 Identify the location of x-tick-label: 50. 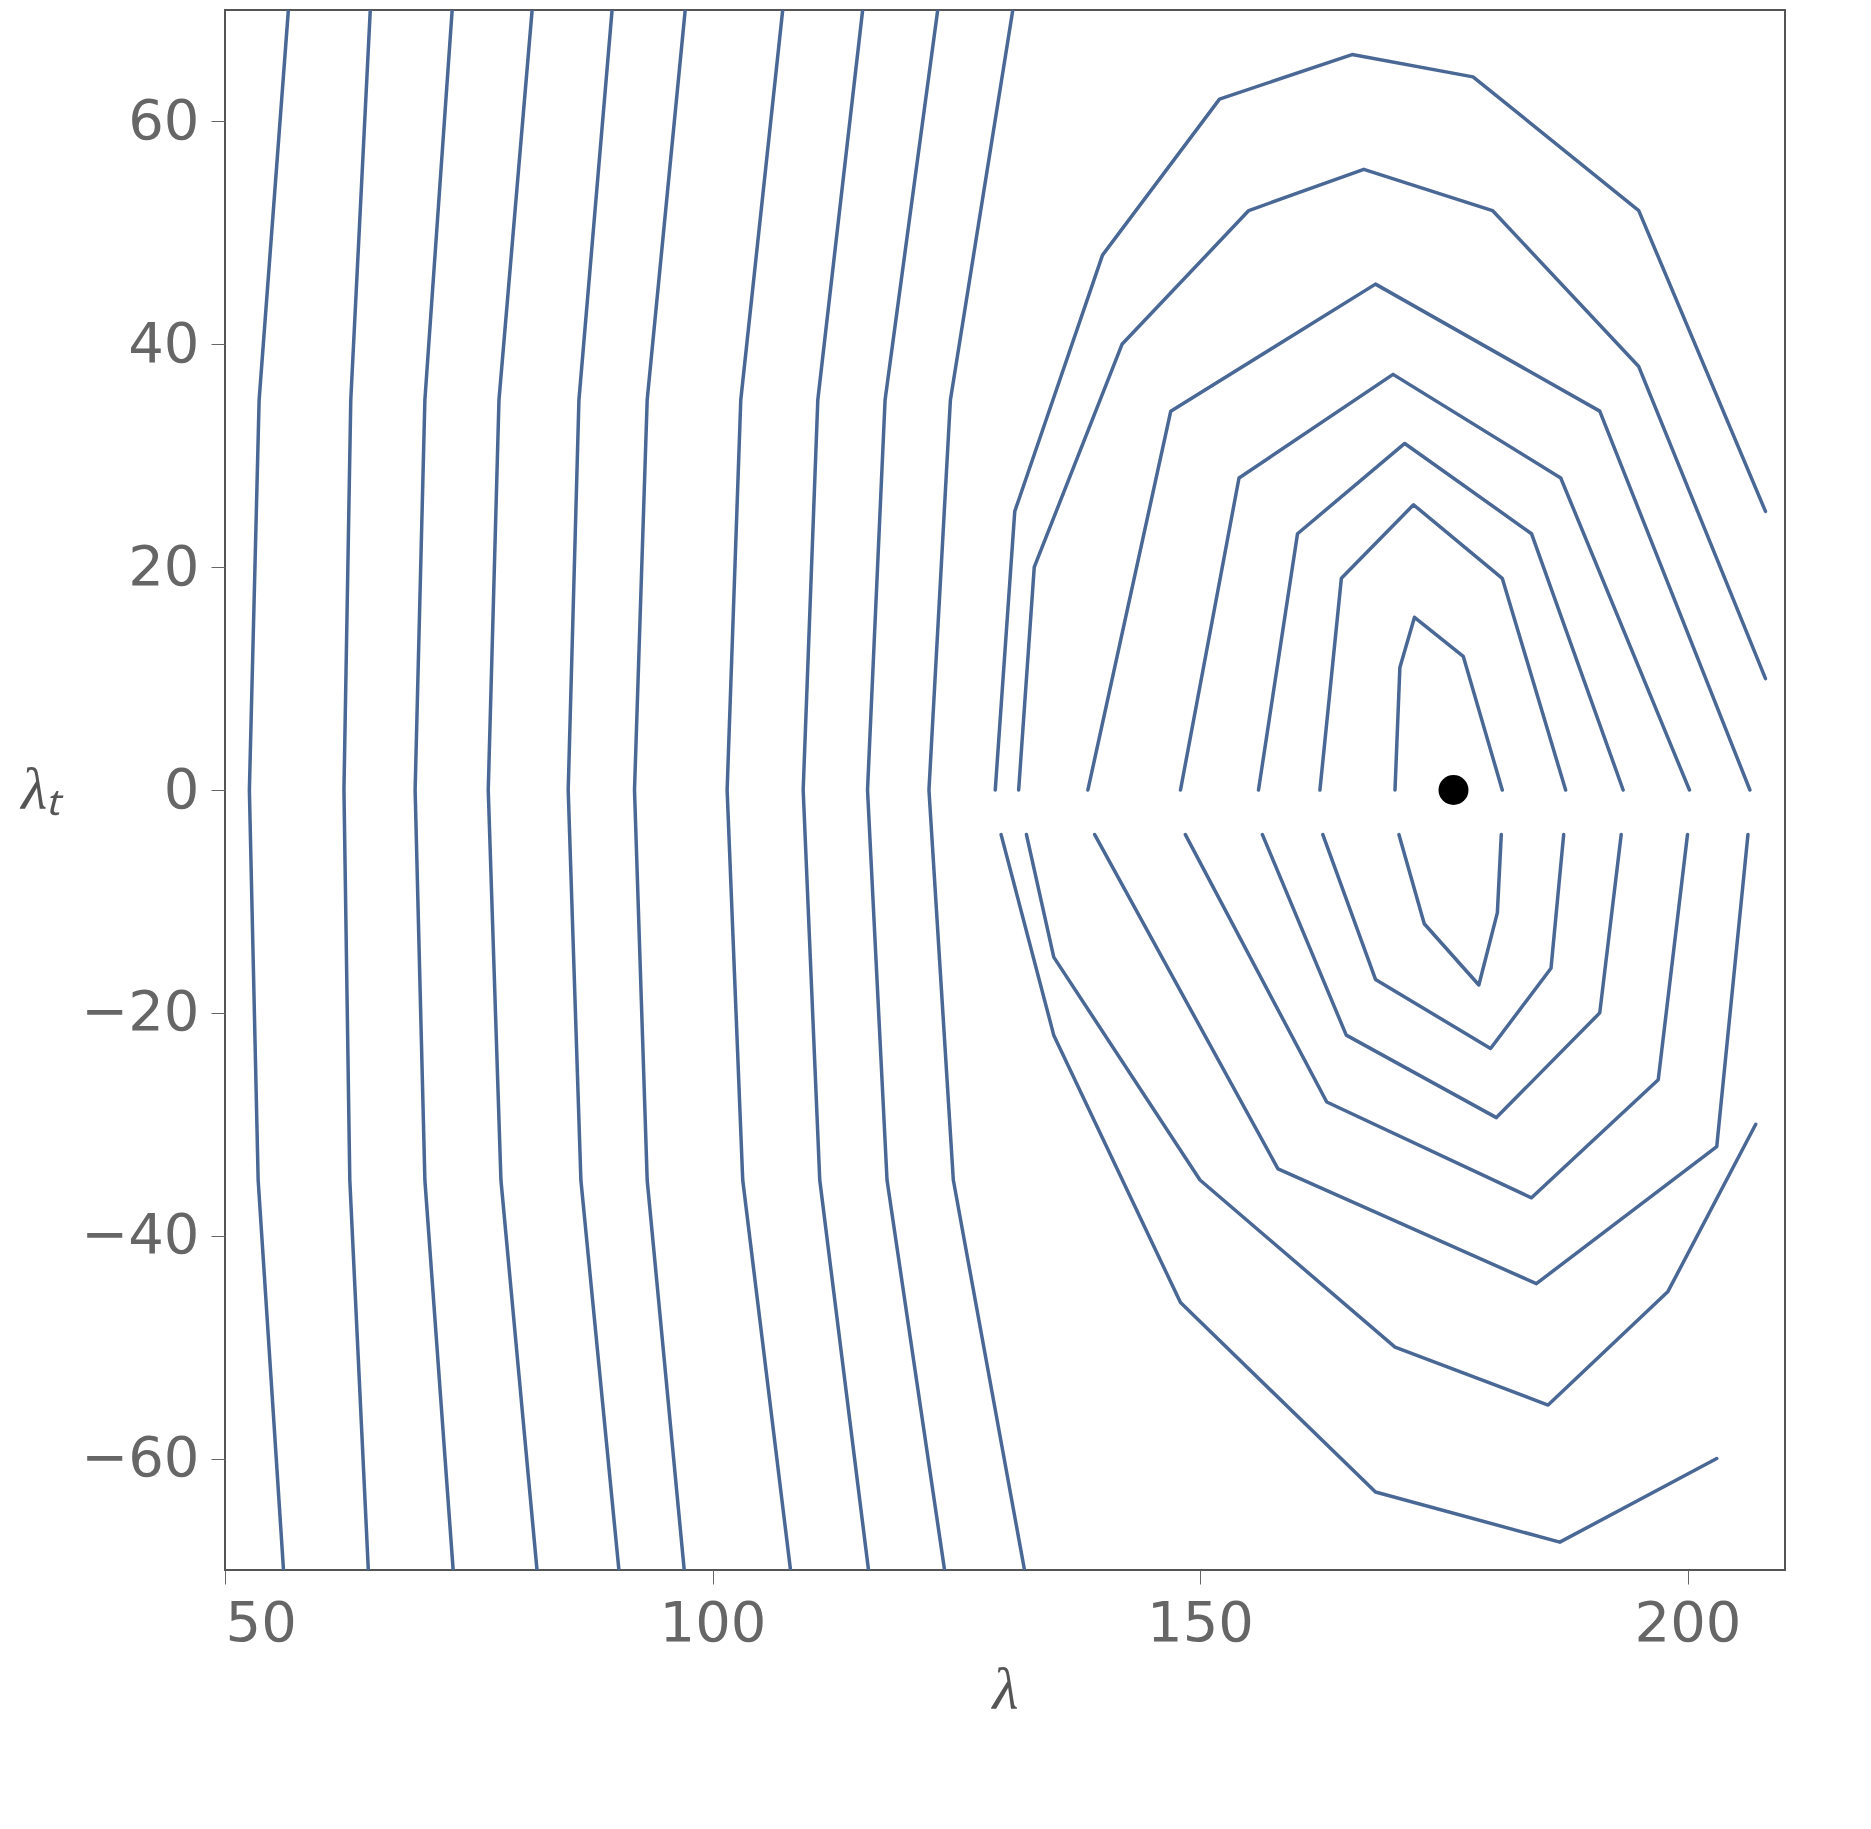
(261, 1621).